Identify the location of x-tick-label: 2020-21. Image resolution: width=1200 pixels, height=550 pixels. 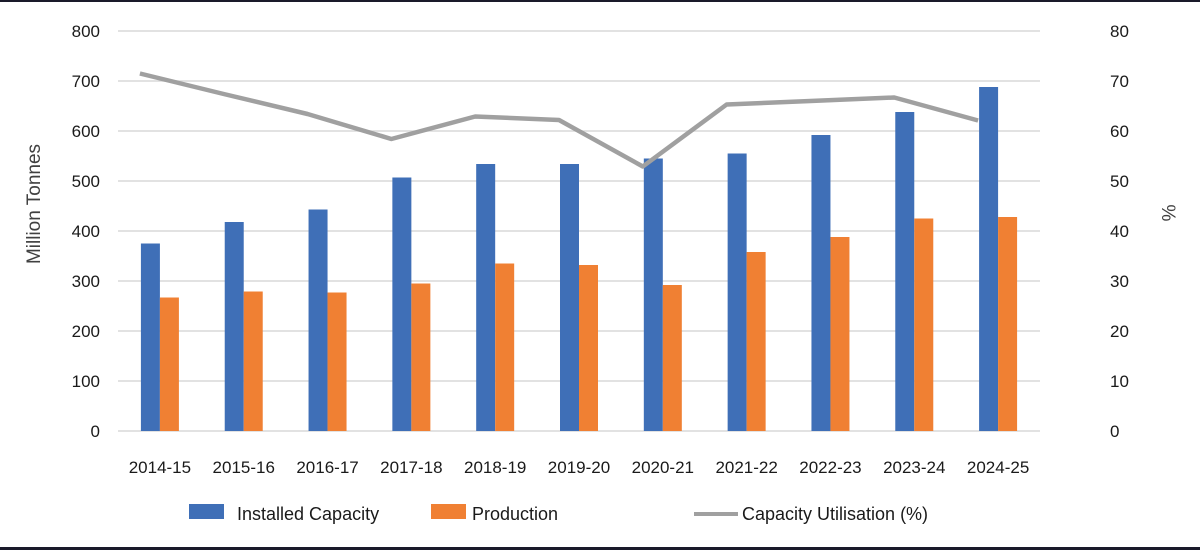
(663, 467).